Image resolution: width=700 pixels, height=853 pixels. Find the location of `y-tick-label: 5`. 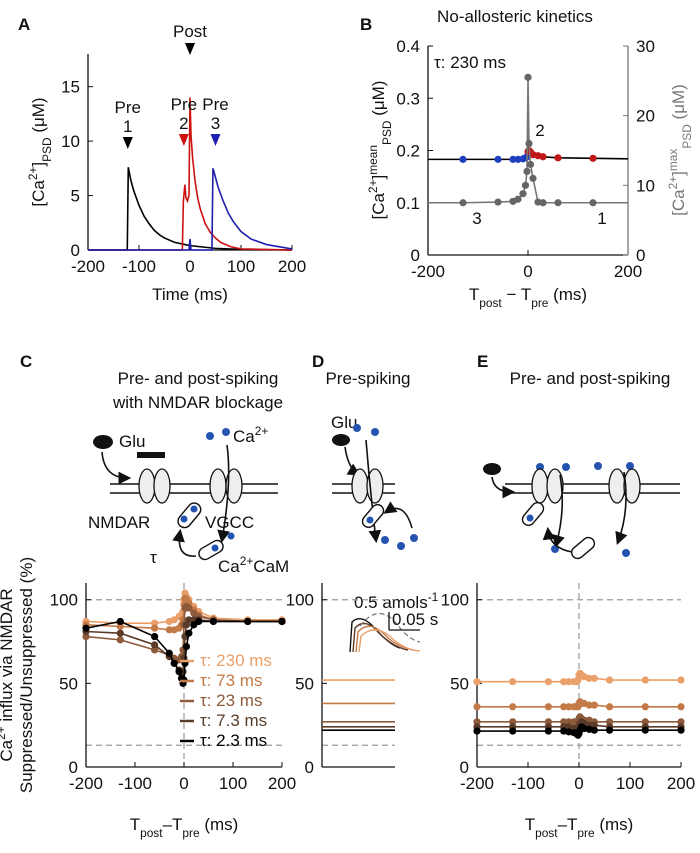

y-tick-label: 5 is located at coordinates (75, 196).